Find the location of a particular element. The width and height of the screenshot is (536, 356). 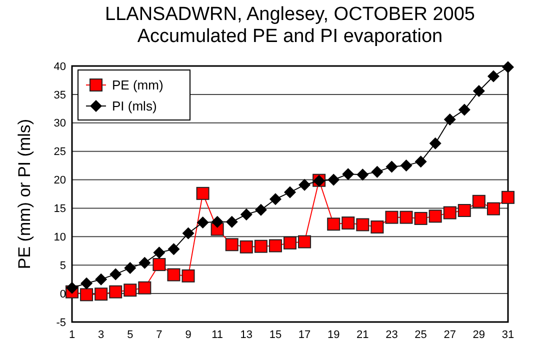

x-tick-label: 25 is located at coordinates (420, 335).